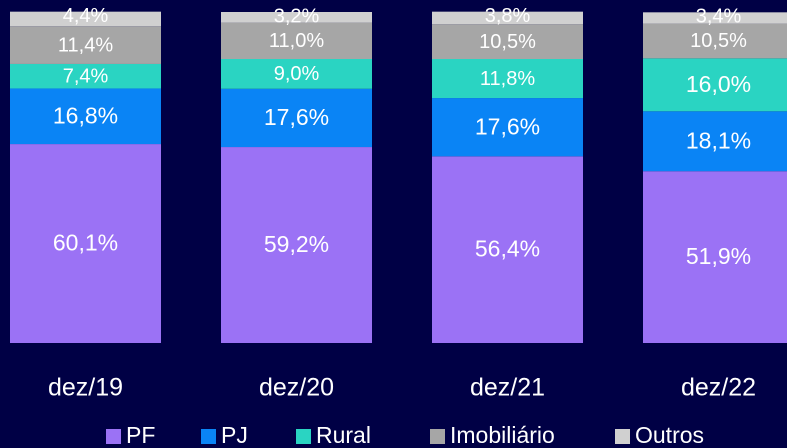 The width and height of the screenshot is (787, 448). I want to click on value-label: 3,2%, so click(297, 16).